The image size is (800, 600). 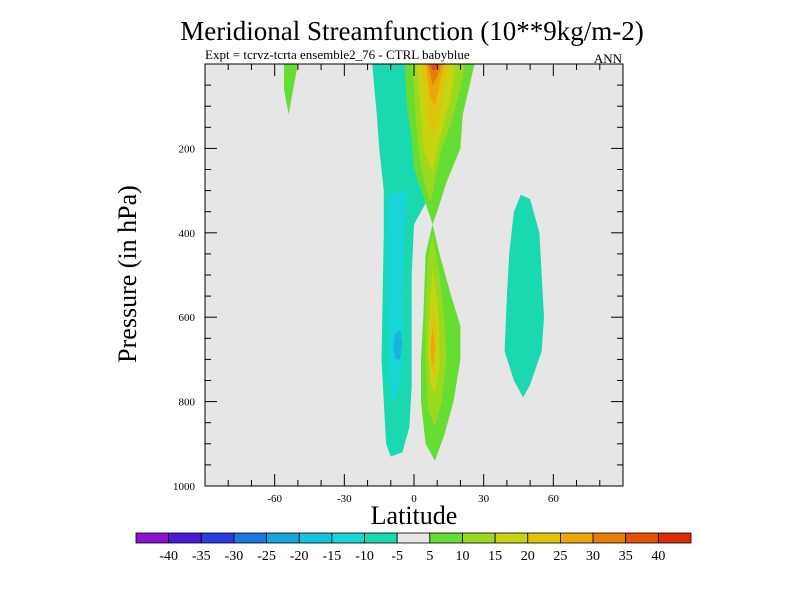 What do you see at coordinates (332, 556) in the screenshot?
I see `colorbar-label: -15` at bounding box center [332, 556].